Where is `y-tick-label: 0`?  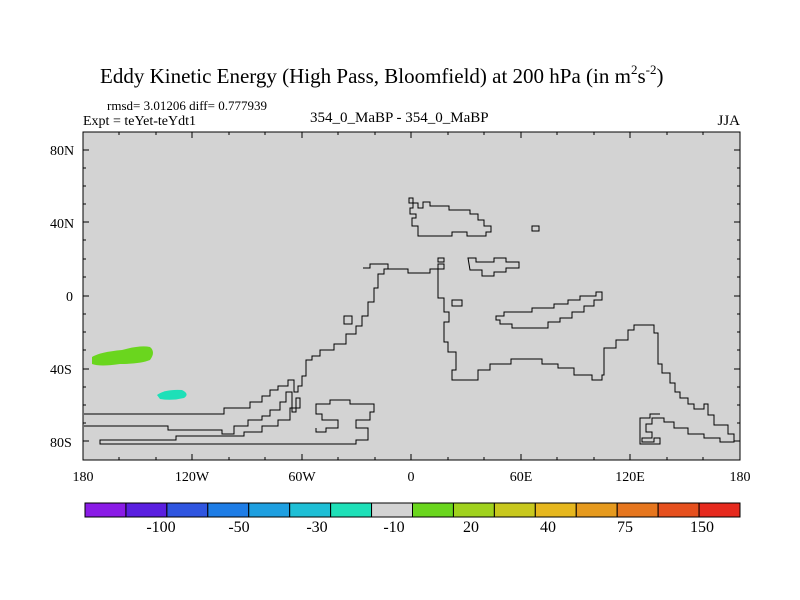 y-tick-label: 0 is located at coordinates (69, 297).